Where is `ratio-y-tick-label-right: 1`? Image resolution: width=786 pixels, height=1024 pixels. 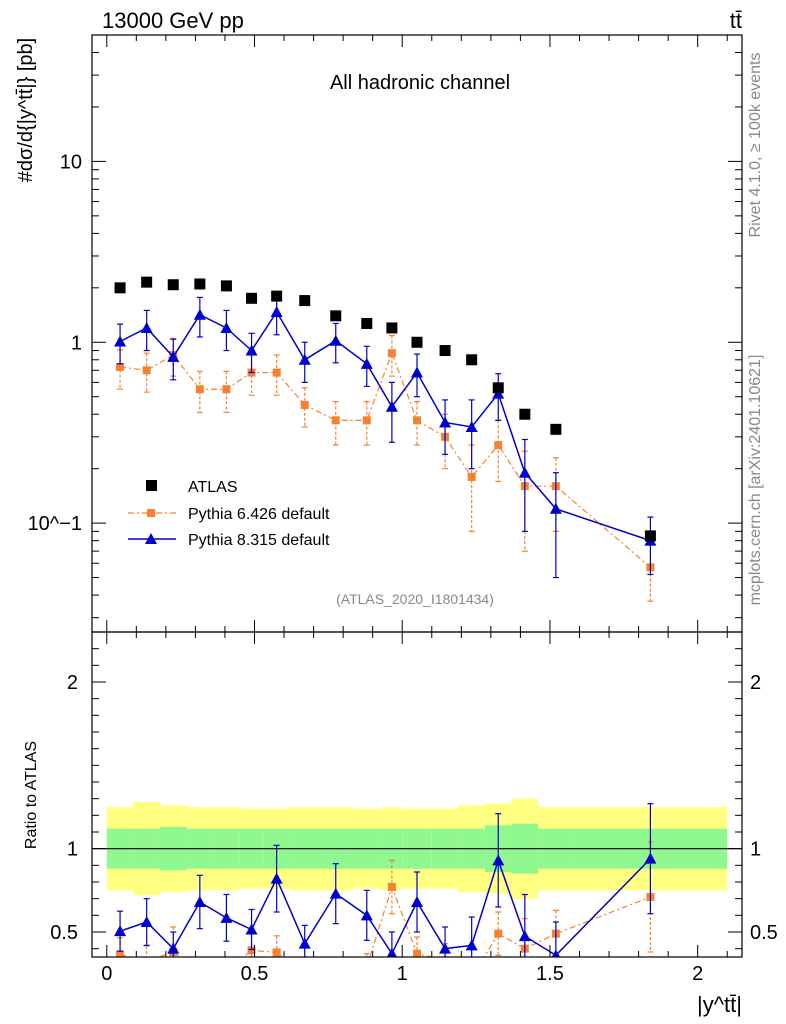
ratio-y-tick-label-right: 1 is located at coordinates (755, 850).